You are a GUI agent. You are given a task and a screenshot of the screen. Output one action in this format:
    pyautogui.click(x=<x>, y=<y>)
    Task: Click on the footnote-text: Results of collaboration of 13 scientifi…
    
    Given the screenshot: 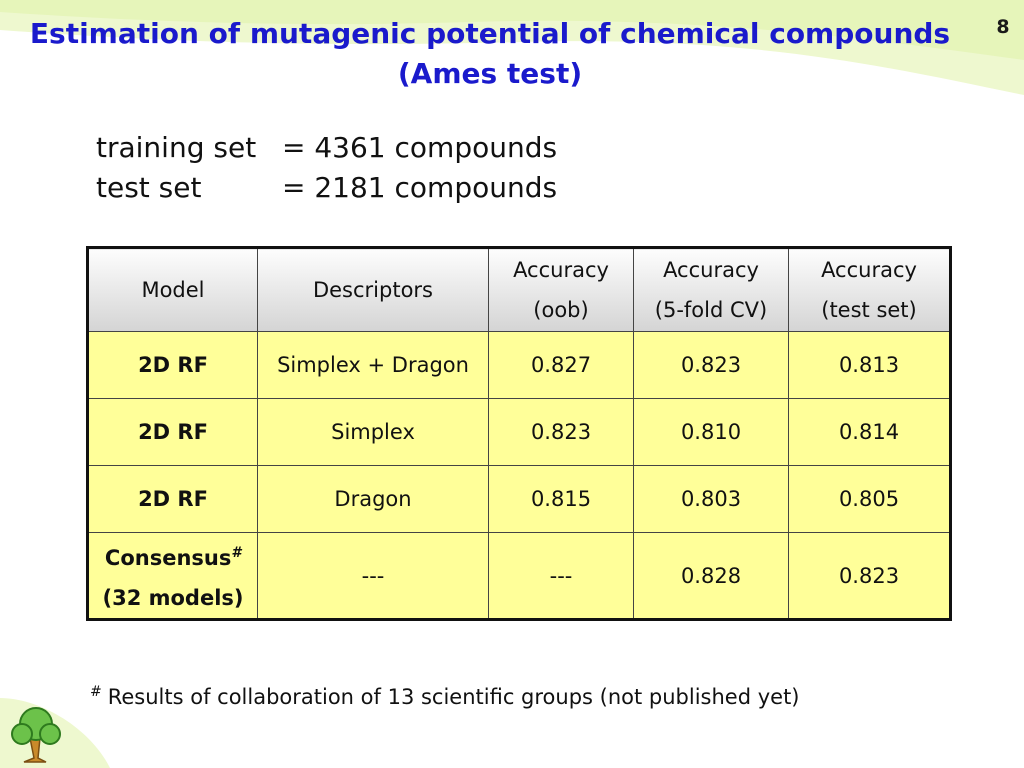 What is the action you would take?
    pyautogui.click(x=453, y=697)
    